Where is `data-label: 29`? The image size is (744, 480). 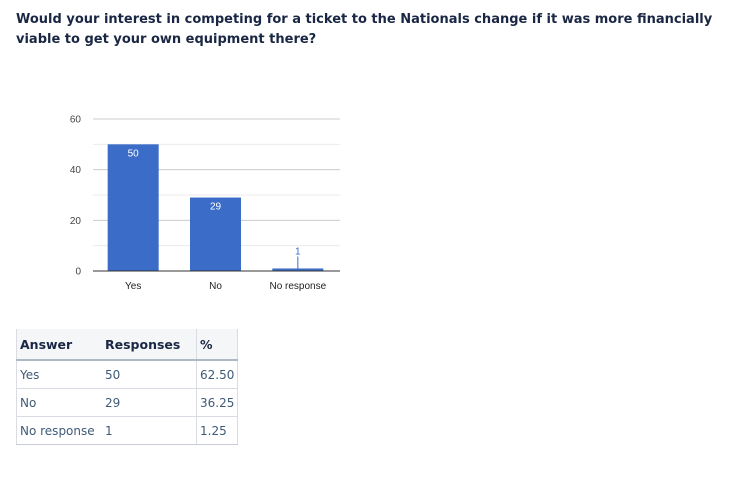 data-label: 29 is located at coordinates (216, 207).